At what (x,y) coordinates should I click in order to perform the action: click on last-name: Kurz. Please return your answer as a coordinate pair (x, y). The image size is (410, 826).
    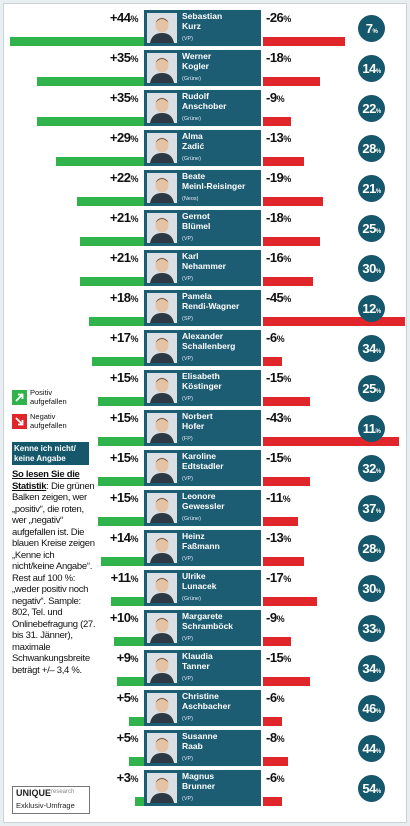
    Looking at the image, I should click on (191, 25).